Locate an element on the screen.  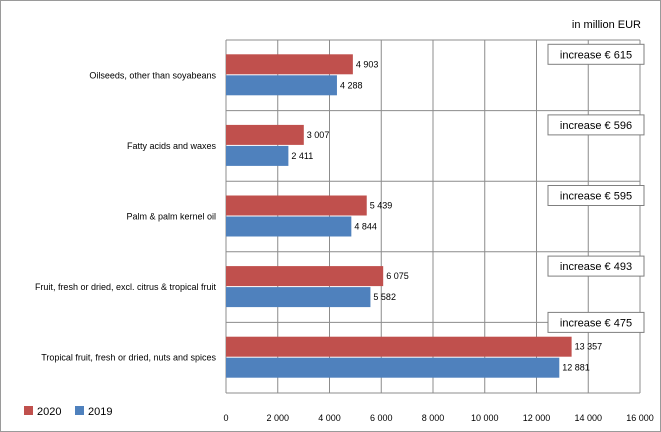
x-tick-label: 2 000 is located at coordinates (277, 418).